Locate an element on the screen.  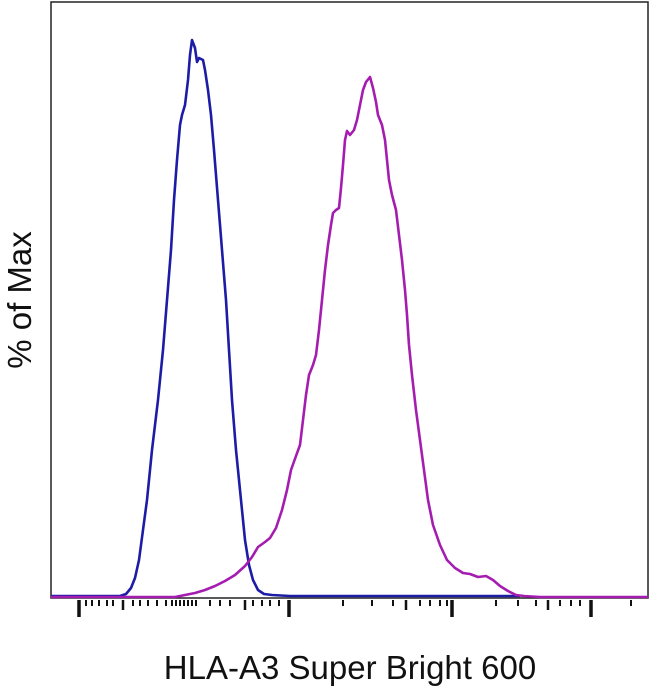
y-axis-label: % of Max is located at coordinates (19, 300).